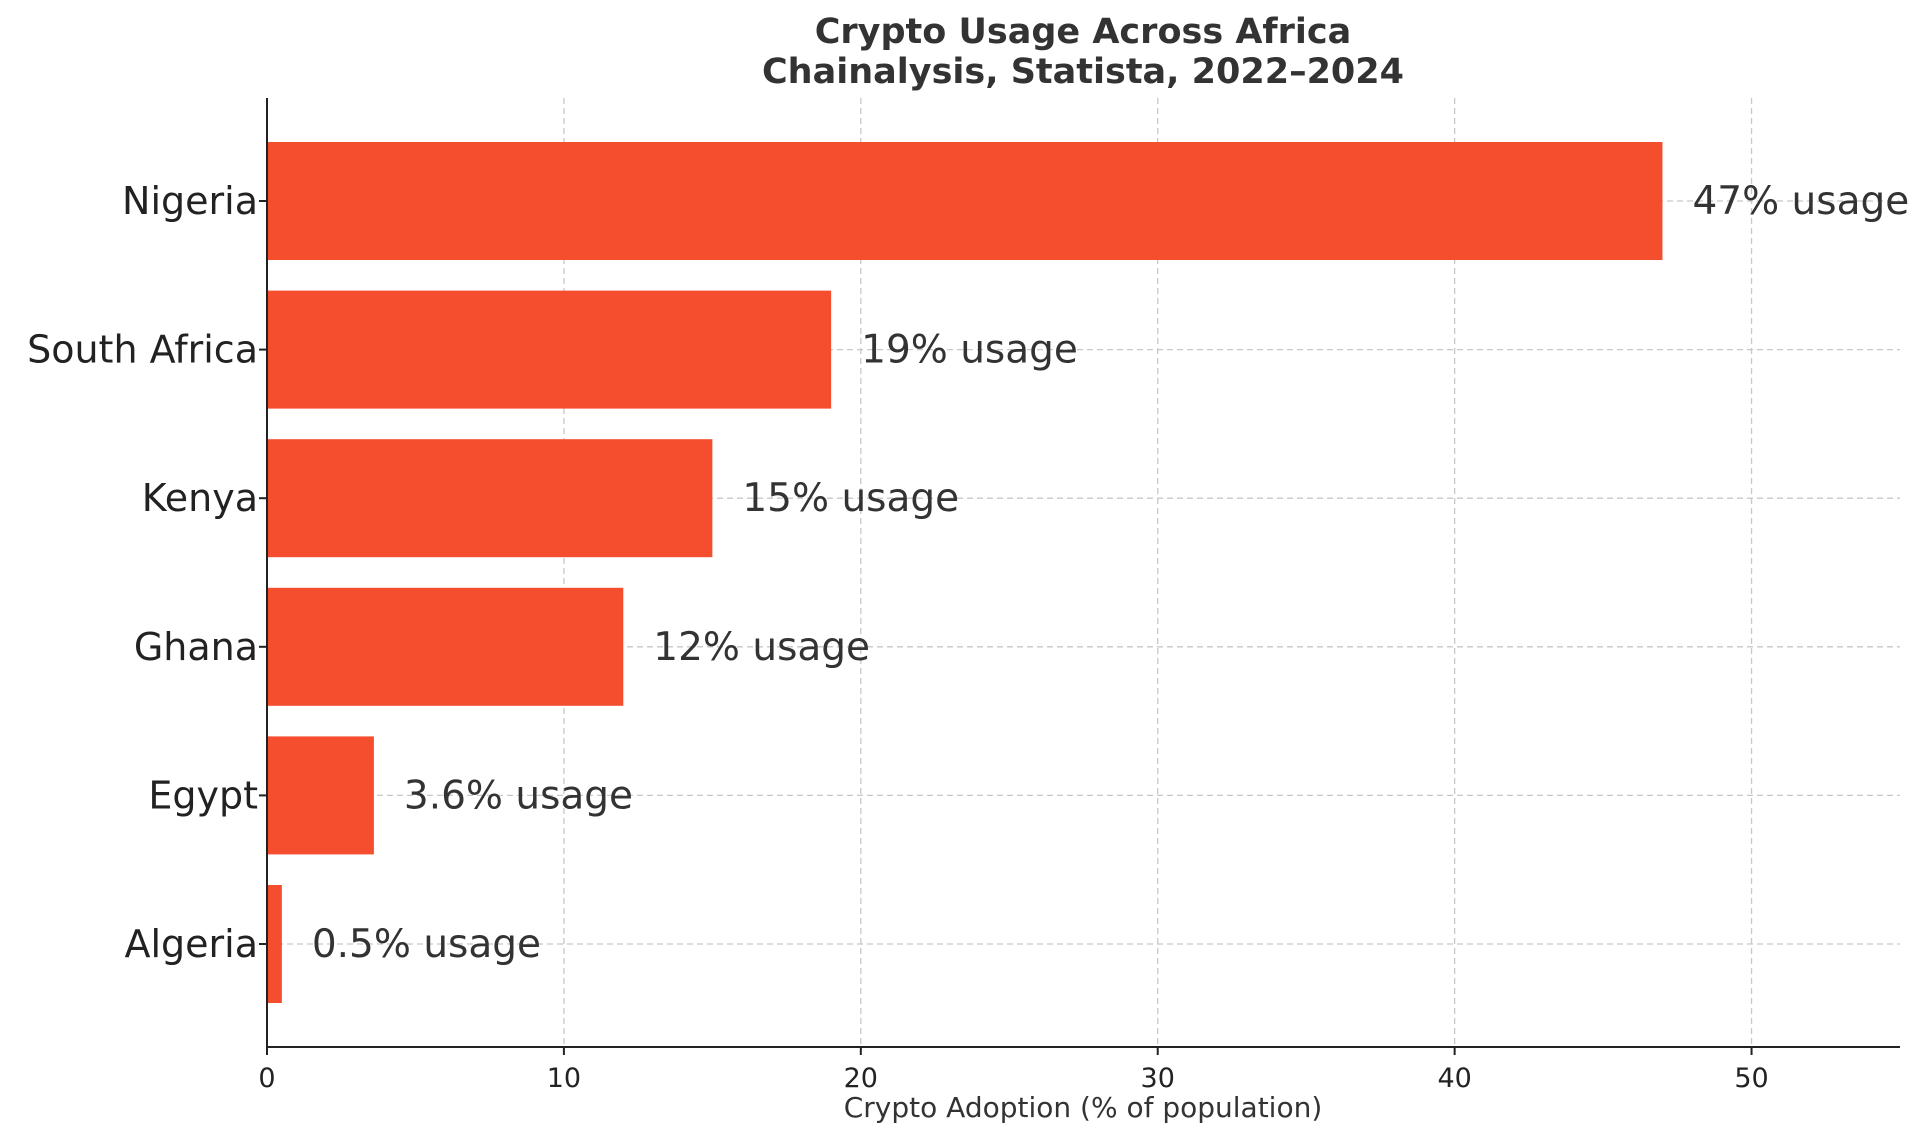  Describe the element at coordinates (1158, 1078) in the screenshot. I see `x-tick-label: 30` at that location.